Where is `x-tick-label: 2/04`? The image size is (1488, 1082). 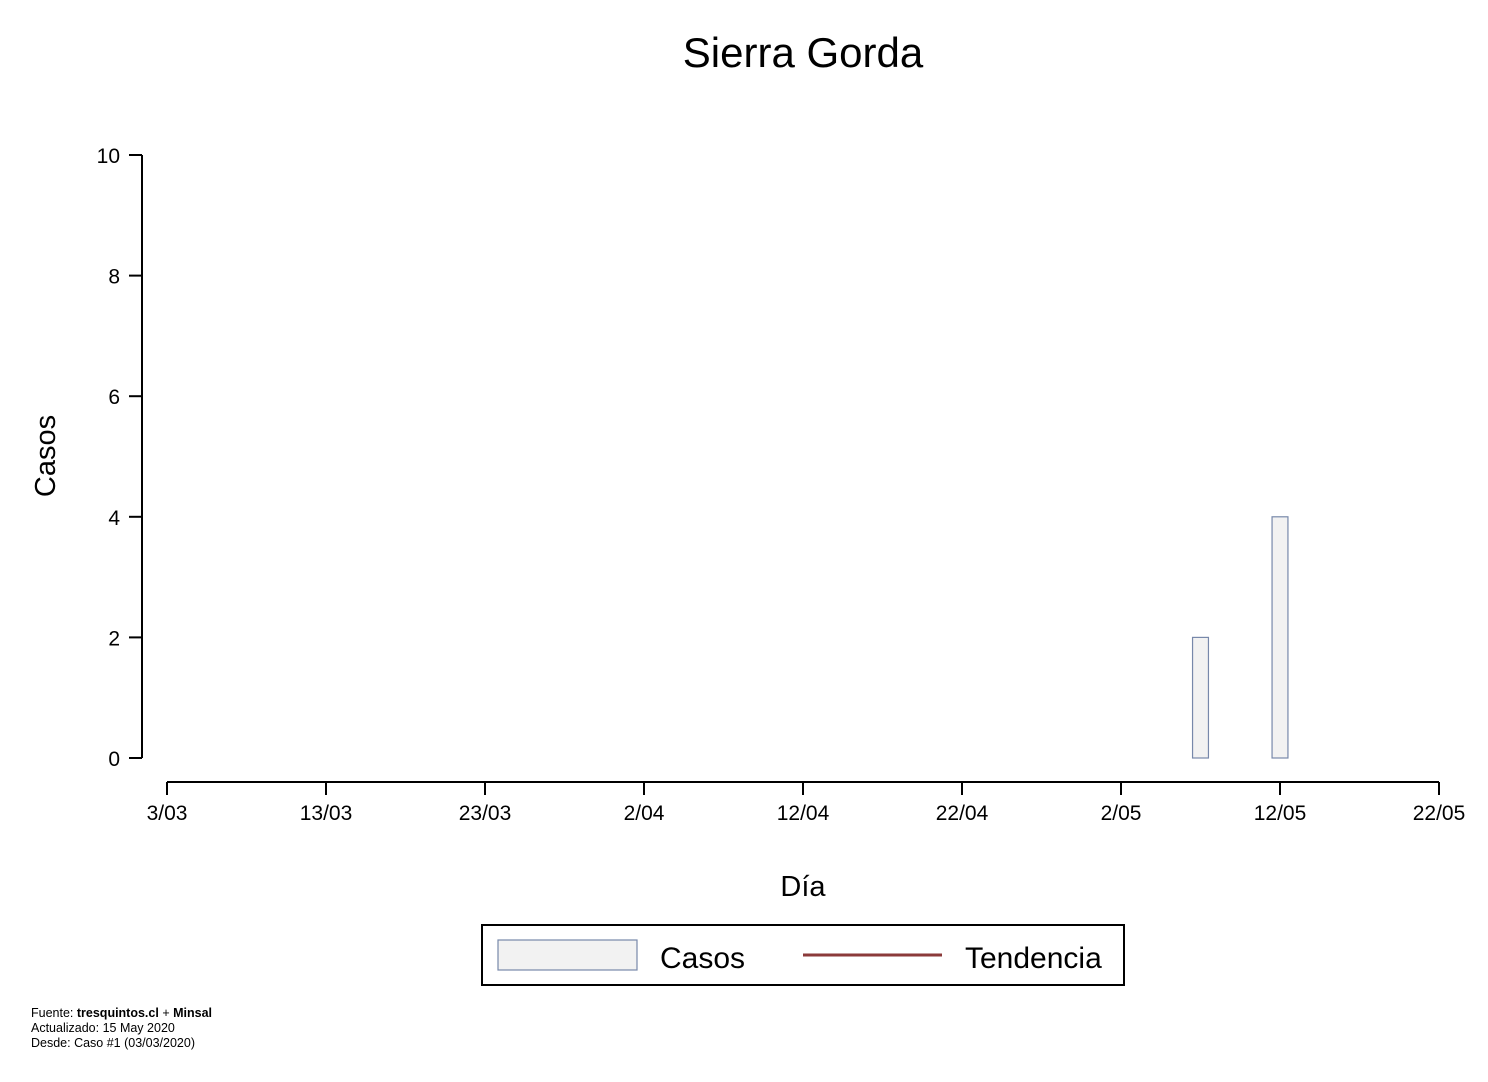 x-tick-label: 2/04 is located at coordinates (644, 813).